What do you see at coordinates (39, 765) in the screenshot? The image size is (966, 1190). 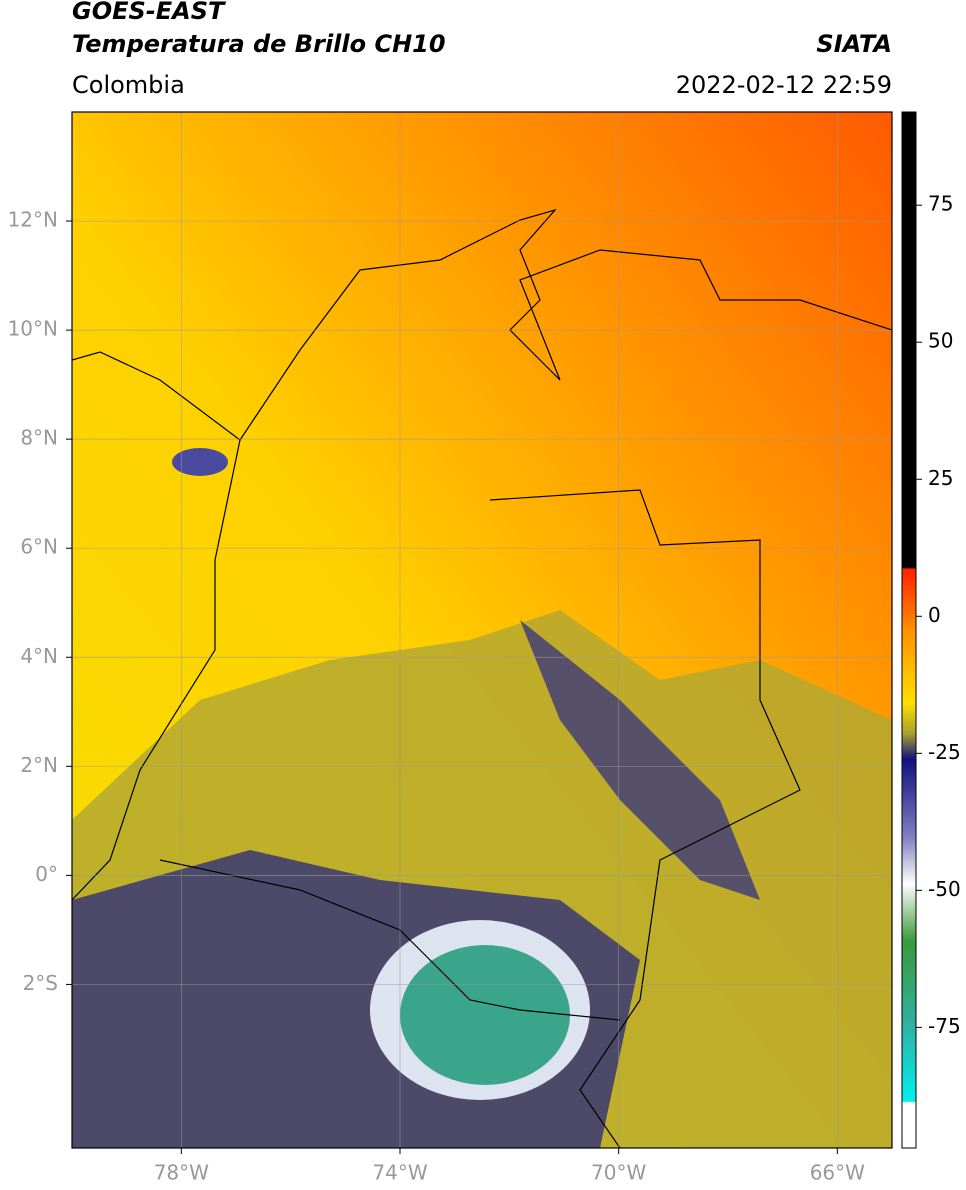 I see `y-tick-label: 2°N` at bounding box center [39, 765].